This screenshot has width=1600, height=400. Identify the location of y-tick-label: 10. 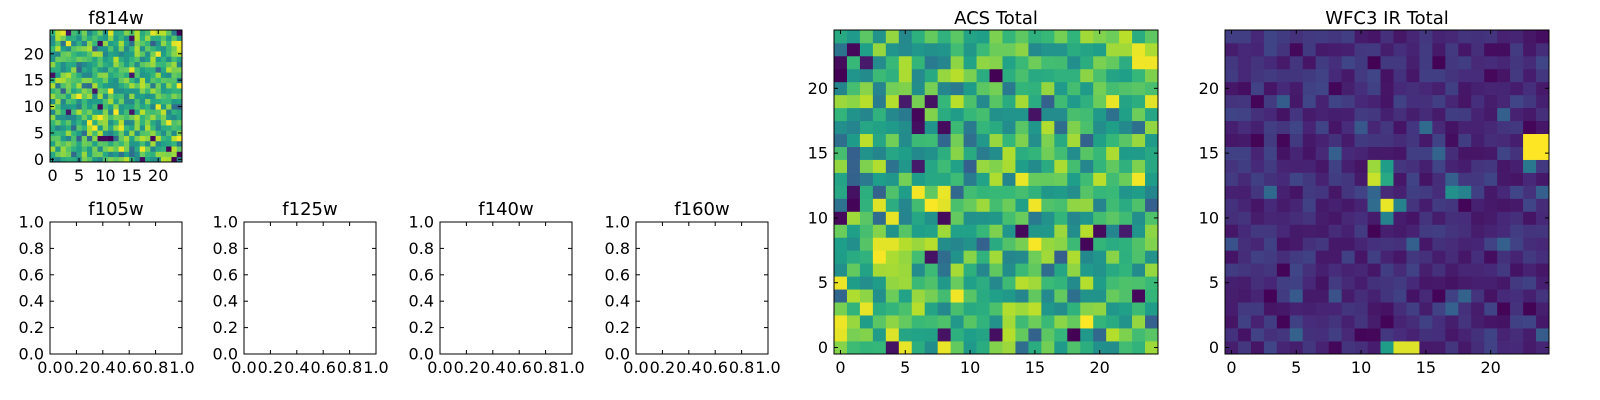
(818, 217).